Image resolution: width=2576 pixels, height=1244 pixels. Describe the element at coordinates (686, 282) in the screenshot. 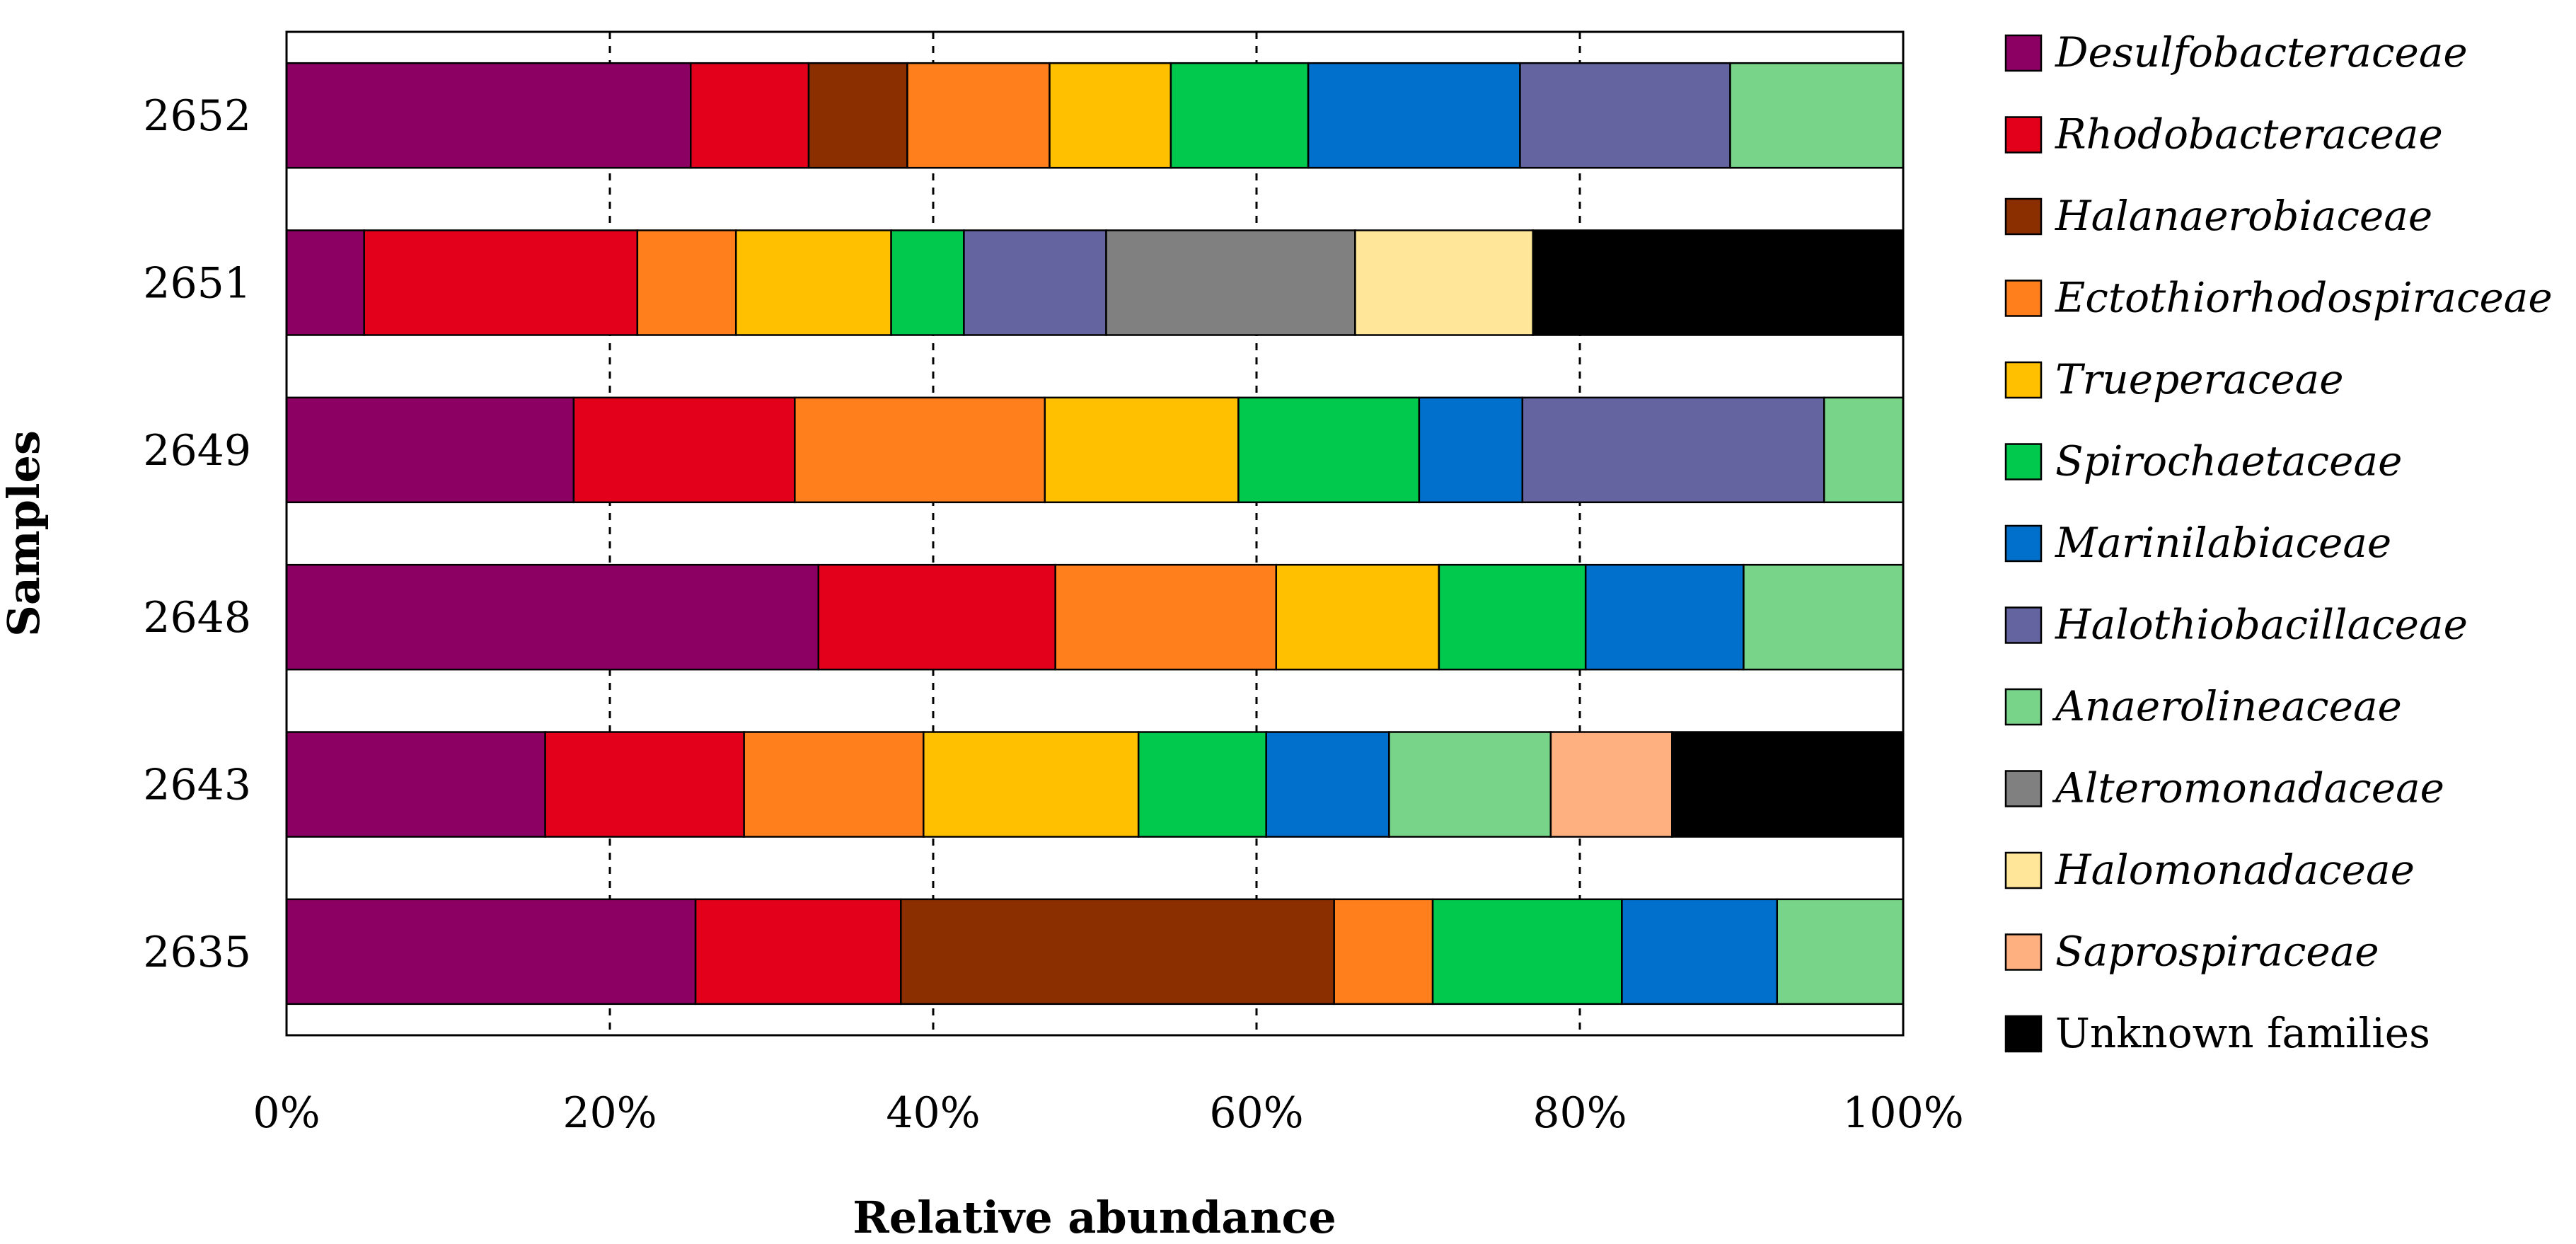

I see `bar-segment-2651-ectothiorhodospiraceae` at that location.